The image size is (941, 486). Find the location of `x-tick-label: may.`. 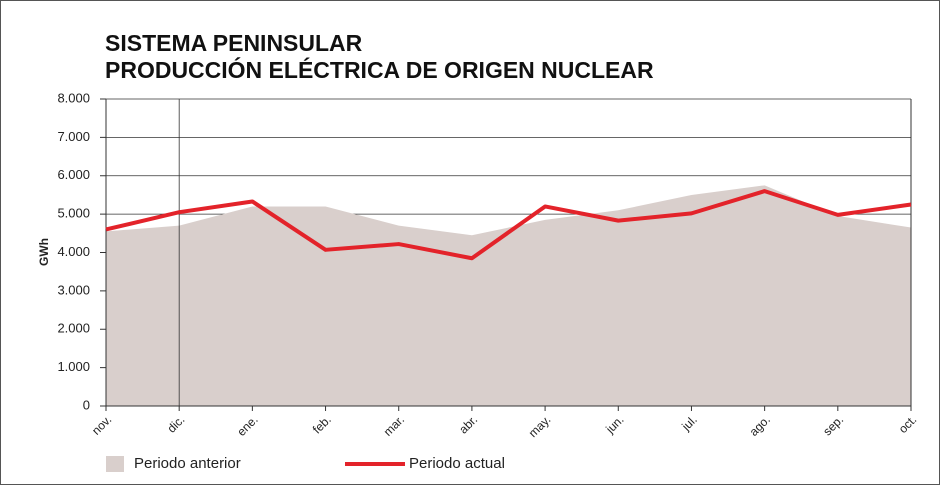

x-tick-label: may. is located at coordinates (540, 426).